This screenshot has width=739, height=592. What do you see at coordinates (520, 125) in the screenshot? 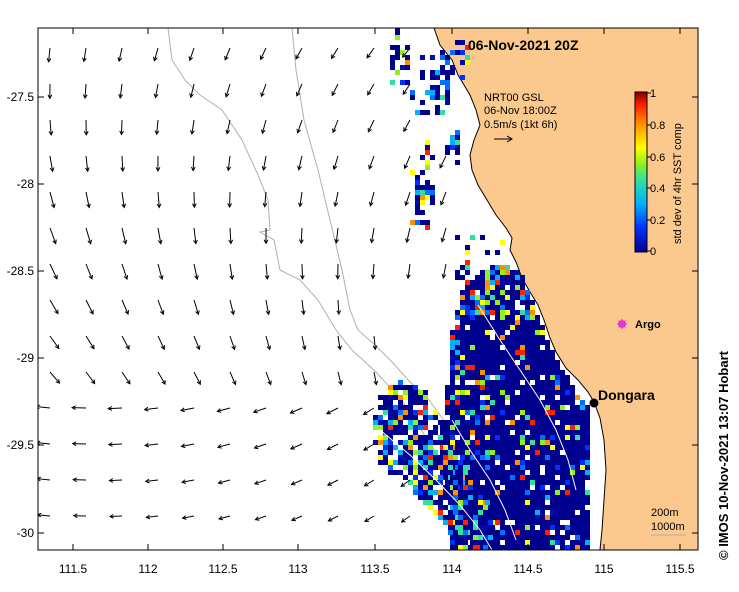
I see `legend-scale: 0.5m/s (1kt 6h)` at bounding box center [520, 125].